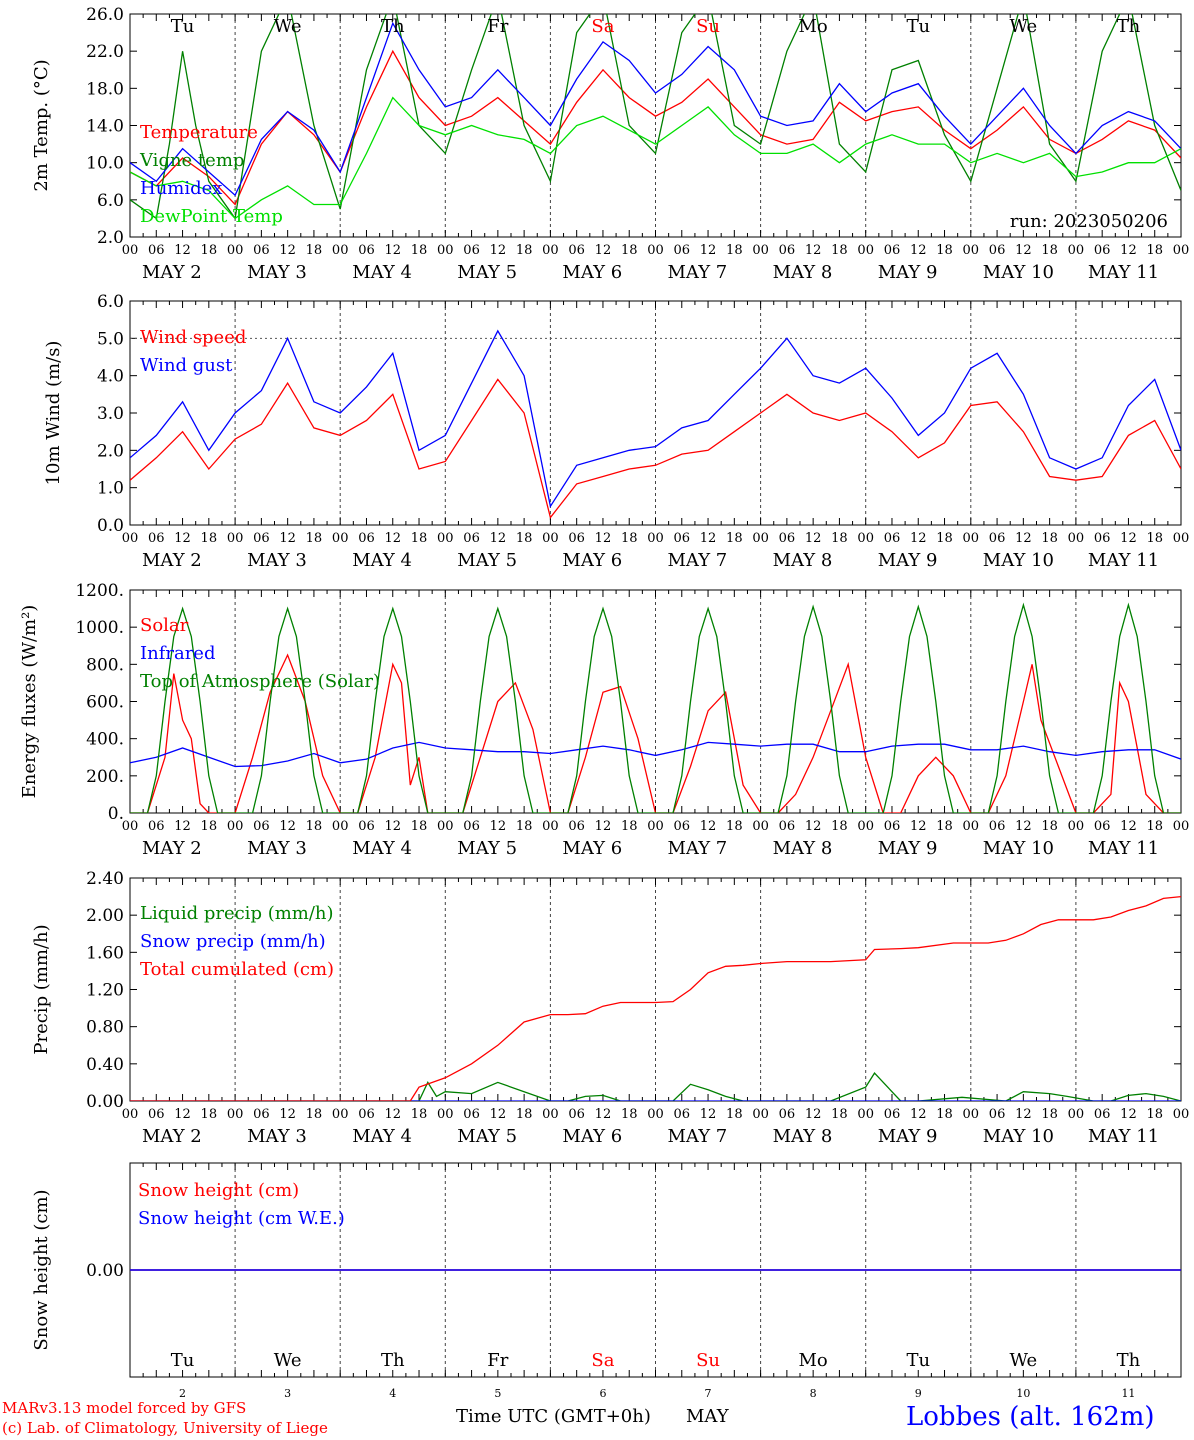 Image resolution: width=1194 pixels, height=1440 pixels. What do you see at coordinates (99, 628) in the screenshot?
I see `panel-3-y-tick-label: 1000.` at bounding box center [99, 628].